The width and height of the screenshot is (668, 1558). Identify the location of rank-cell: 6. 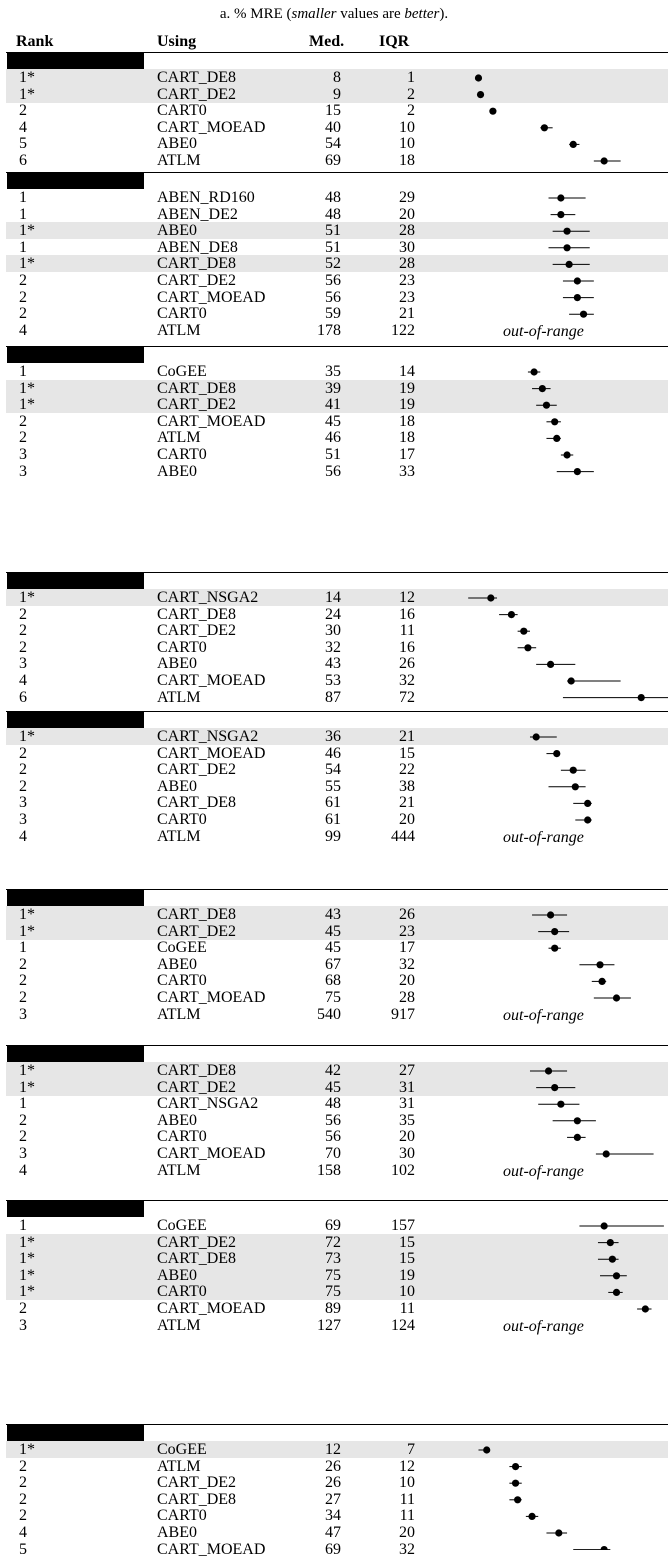
(23, 160).